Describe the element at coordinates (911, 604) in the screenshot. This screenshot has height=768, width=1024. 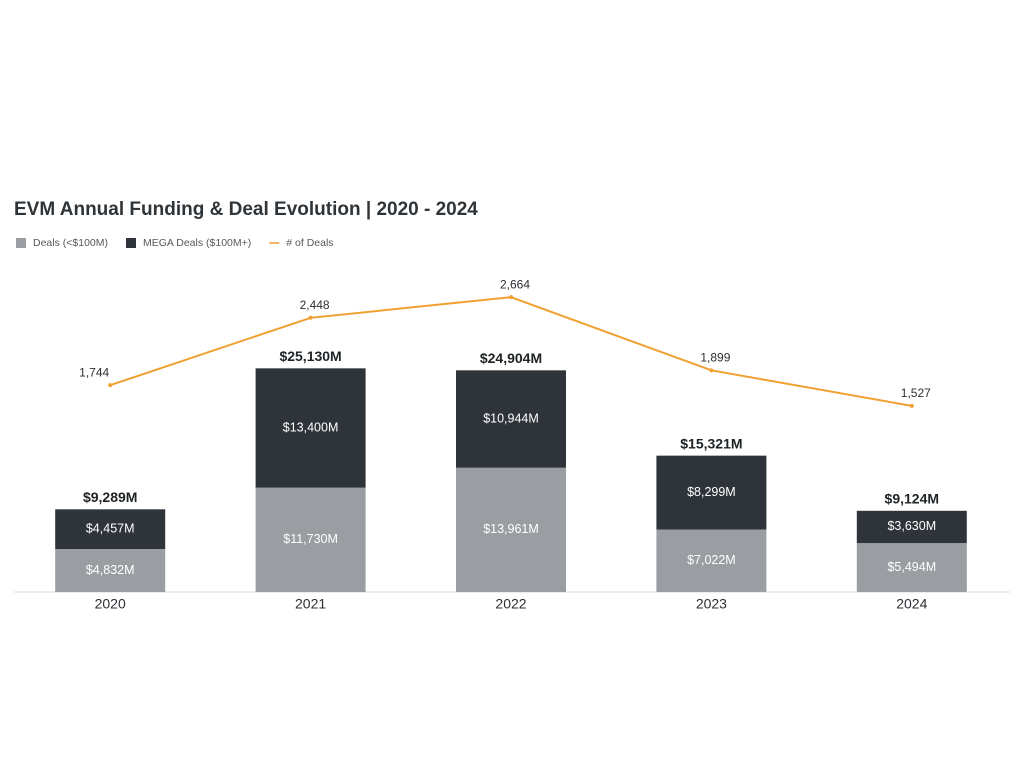
I see `x-tick-label: 2024` at that location.